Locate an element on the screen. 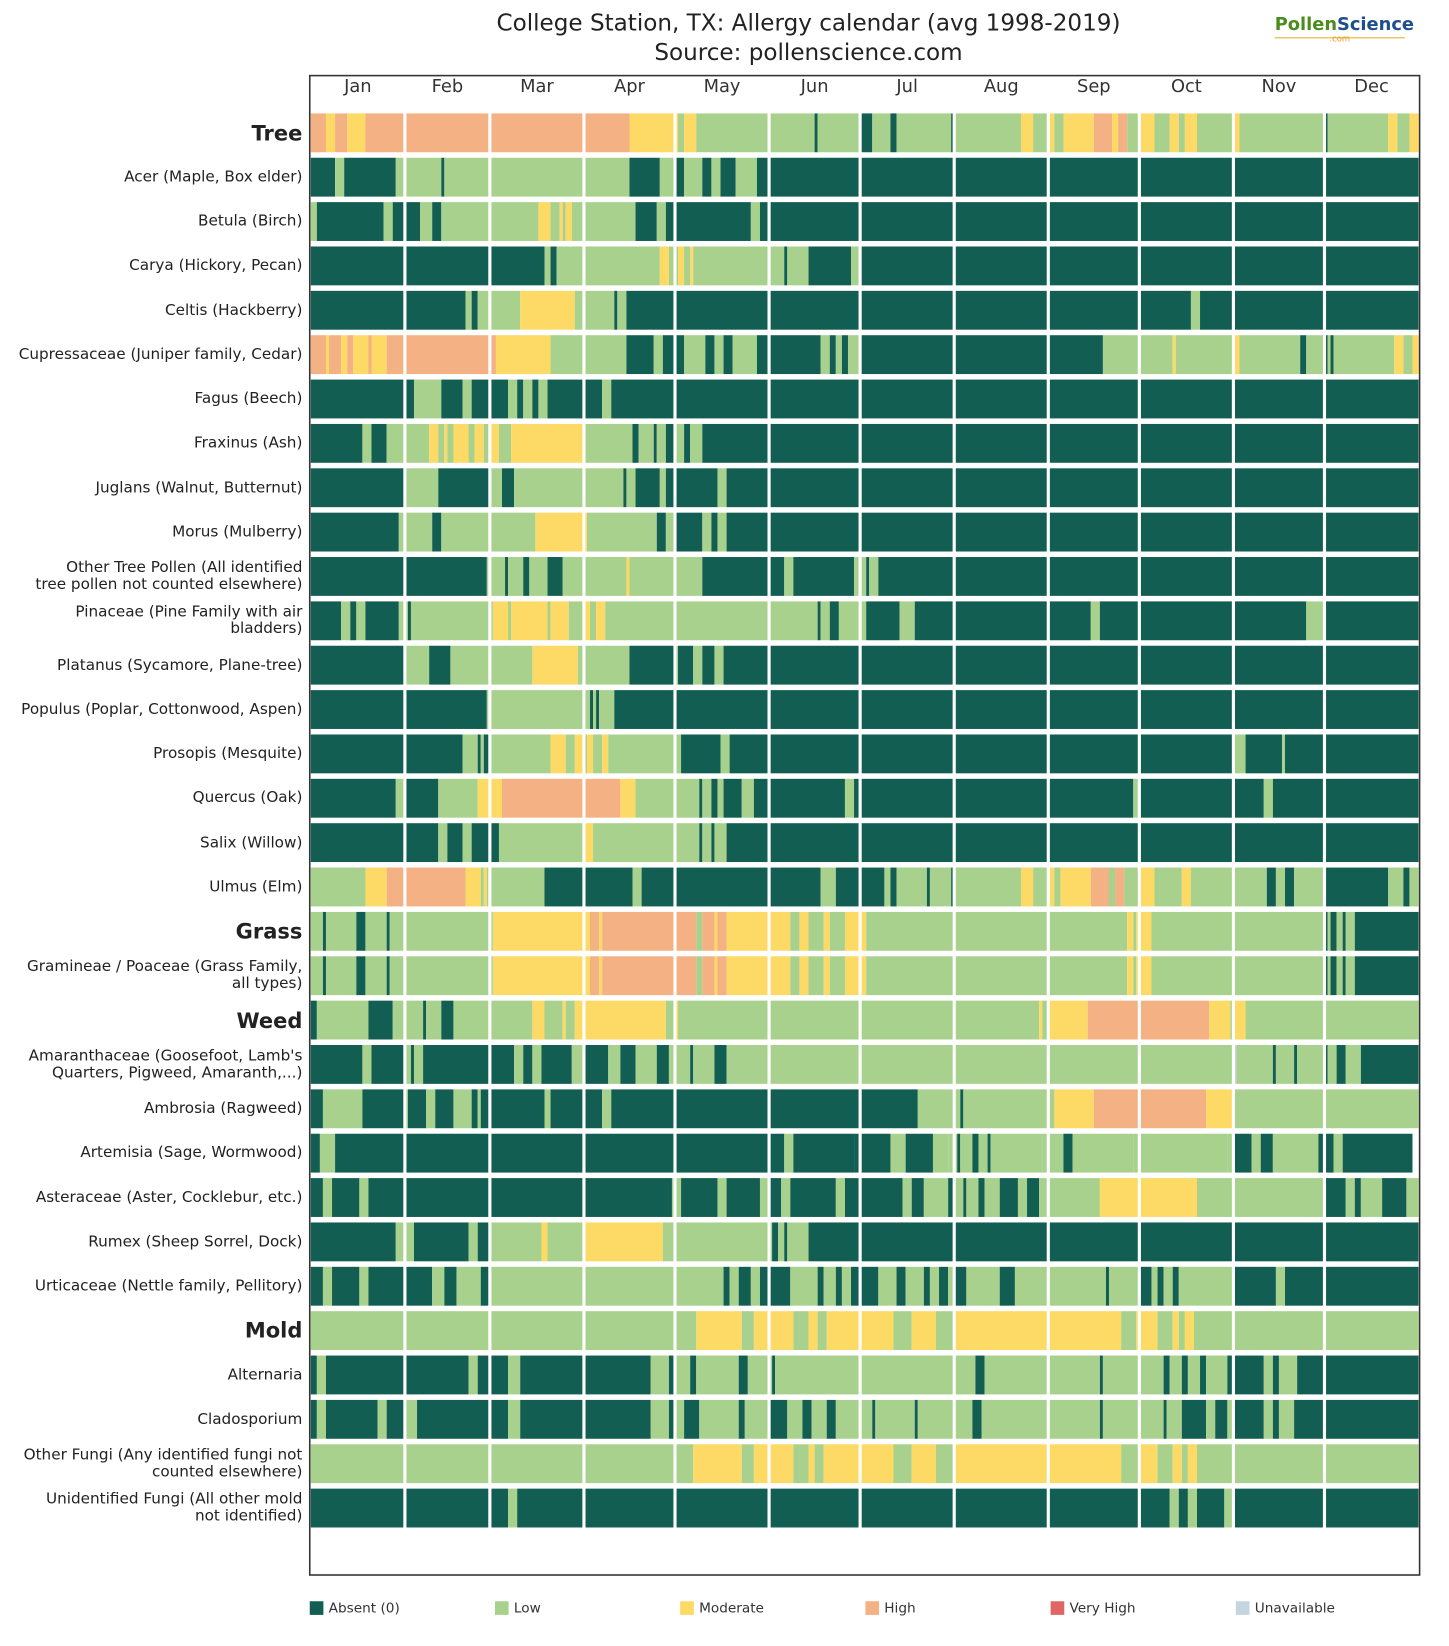  row-label: Fraxinus (Ash) is located at coordinates (248, 443).